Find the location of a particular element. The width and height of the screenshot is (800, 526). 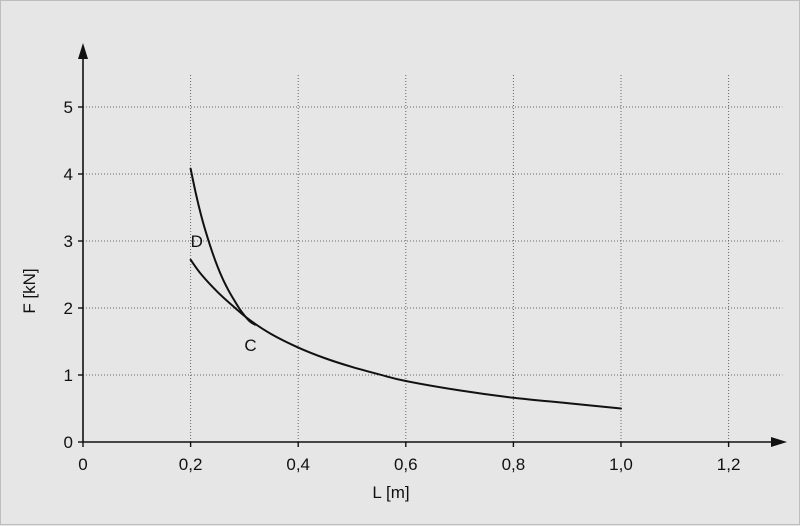

x-tick-label: 0 is located at coordinates (82, 464).